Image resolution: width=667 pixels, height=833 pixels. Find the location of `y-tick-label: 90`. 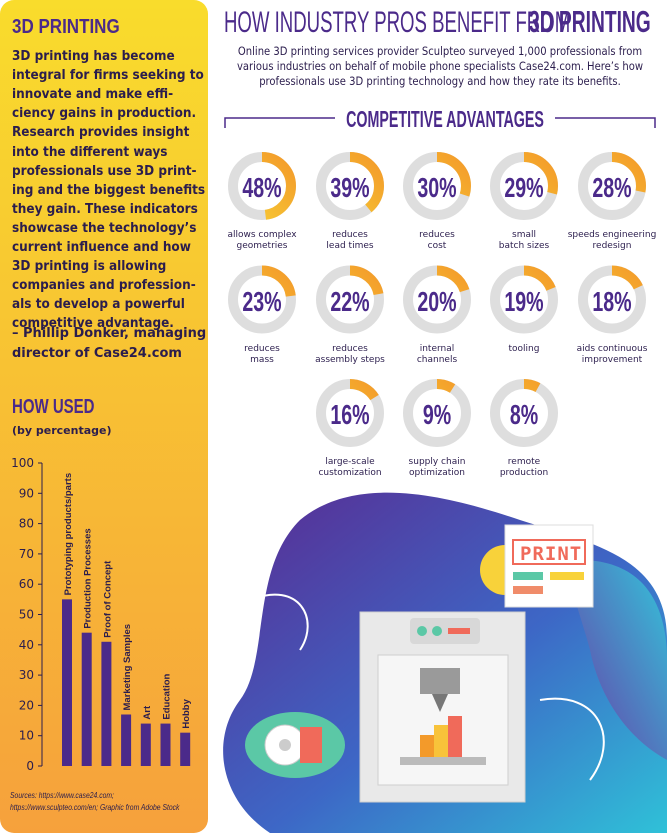

y-tick-label: 90 is located at coordinates (26, 493).